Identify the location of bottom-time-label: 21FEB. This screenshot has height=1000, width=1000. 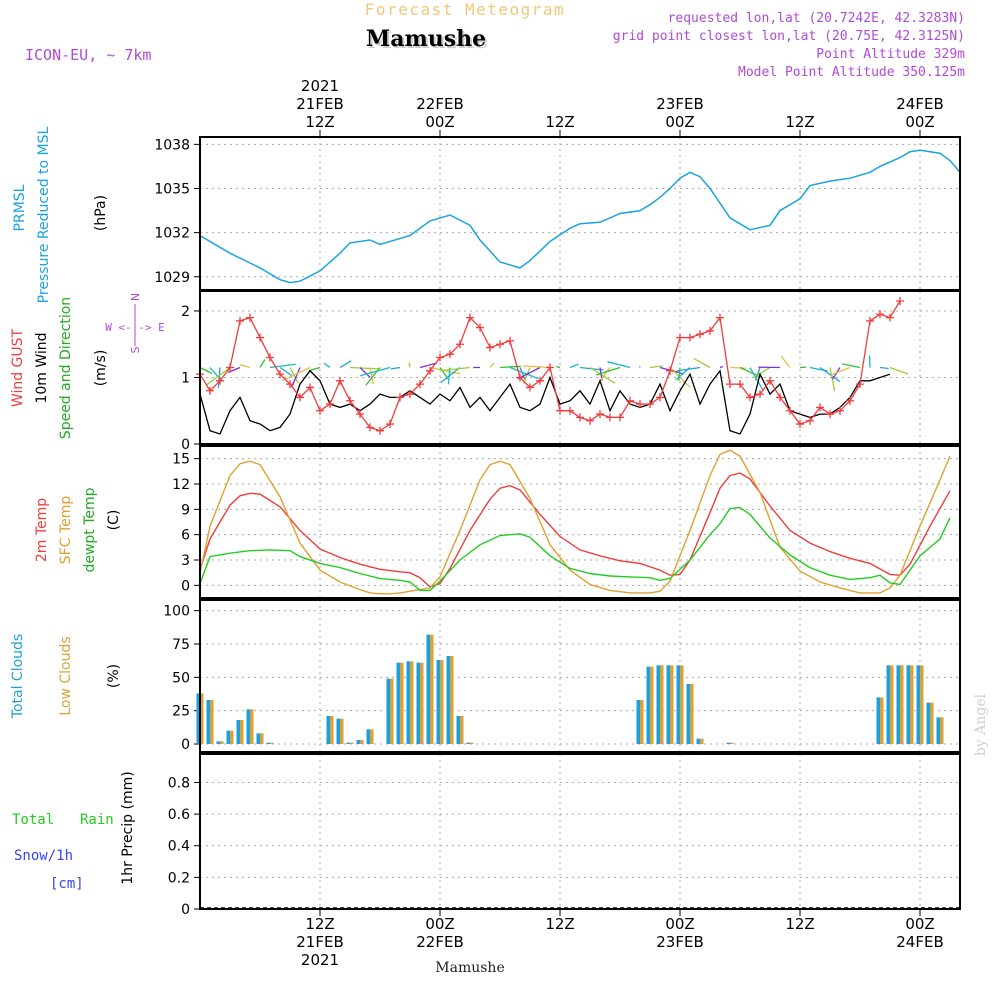
(319, 942).